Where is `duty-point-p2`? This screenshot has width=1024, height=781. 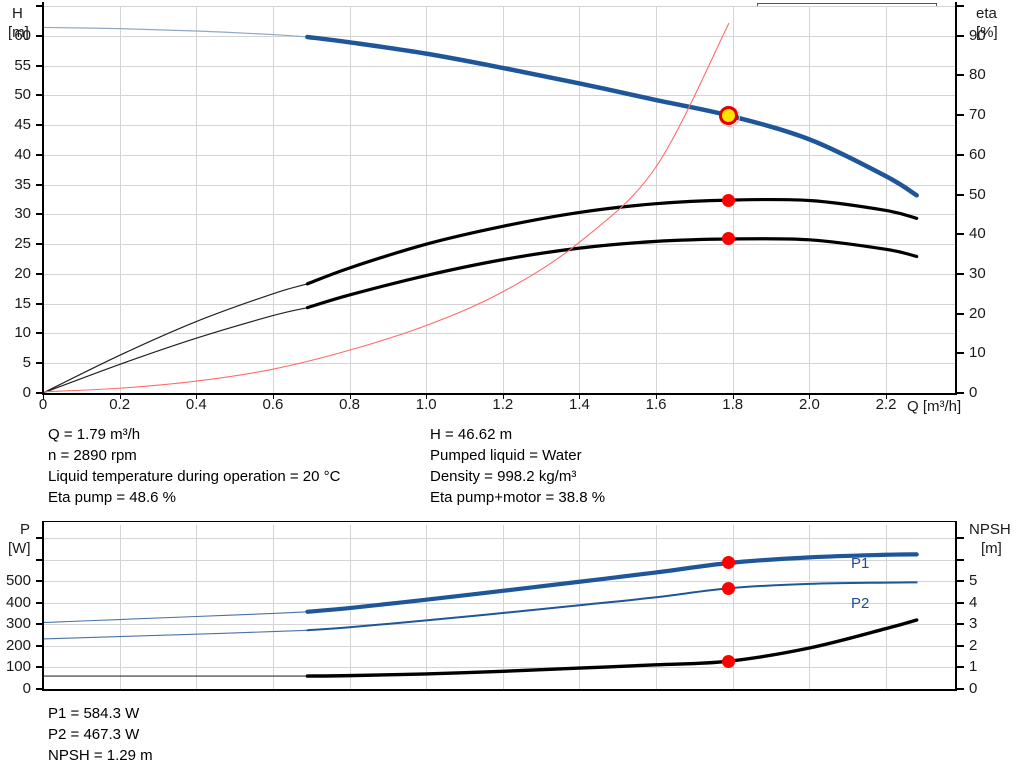 duty-point-p2 is located at coordinates (729, 588).